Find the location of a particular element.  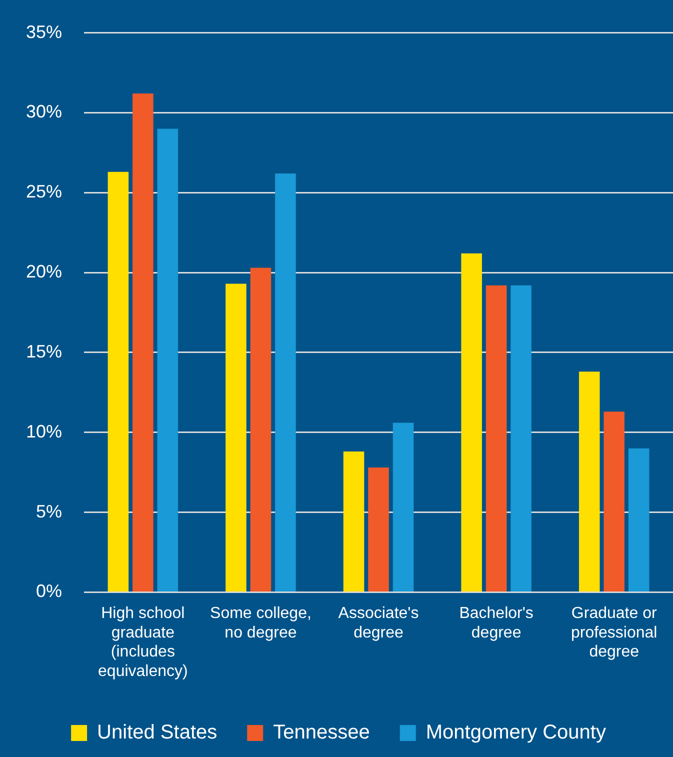

x-tick-label: Some college, no degree is located at coordinates (261, 623).